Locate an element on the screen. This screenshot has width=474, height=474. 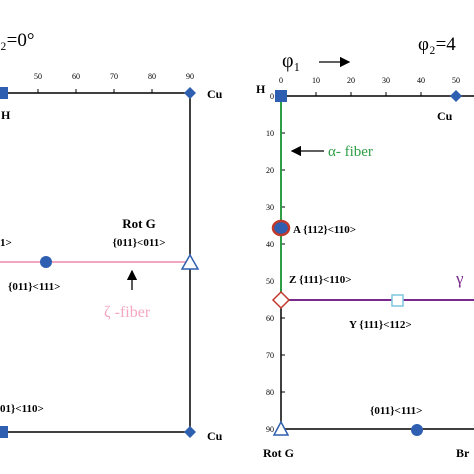
left-phi2-title: ₂=0° is located at coordinates (17, 40).